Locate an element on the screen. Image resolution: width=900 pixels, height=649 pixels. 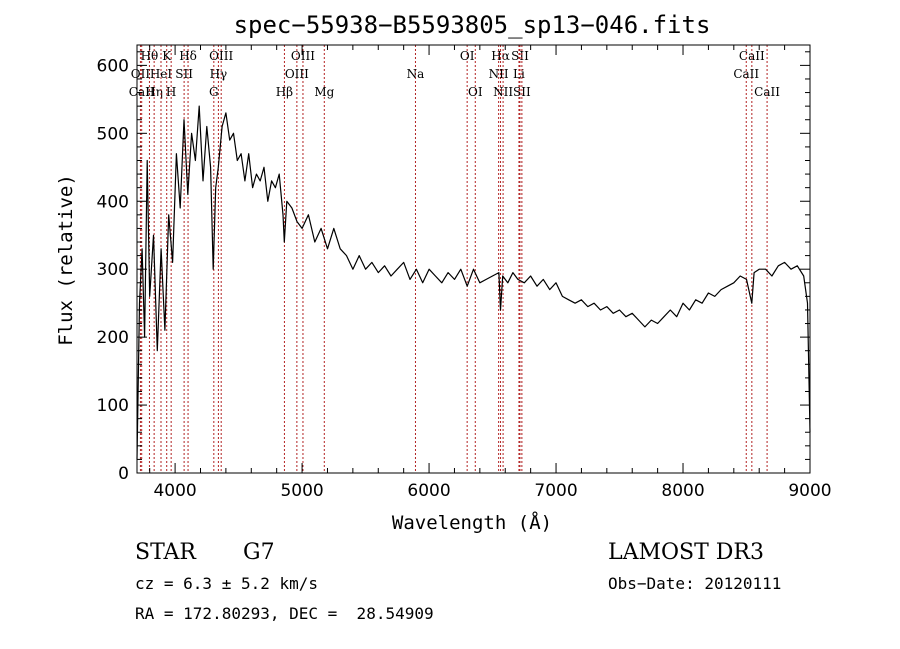
spectral-line-label: HeI is located at coordinates (161, 74).